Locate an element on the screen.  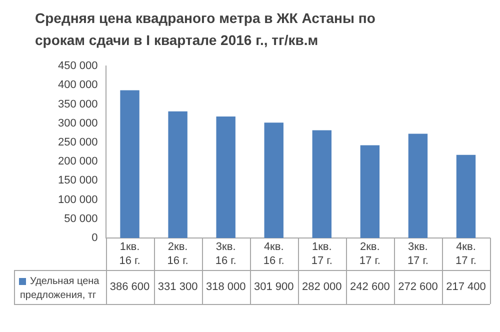
data-label: 282 000 is located at coordinates (322, 287).